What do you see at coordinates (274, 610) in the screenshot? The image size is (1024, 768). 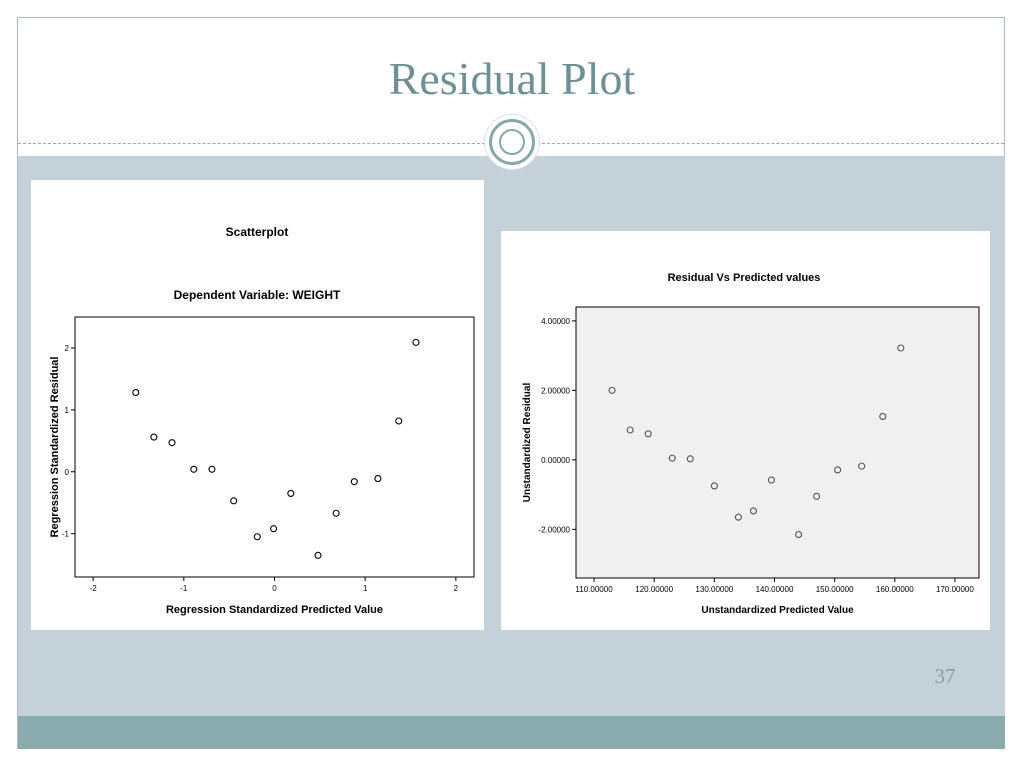 I see `x-axis-label: Regression Standardized Predicted Value` at bounding box center [274, 610].